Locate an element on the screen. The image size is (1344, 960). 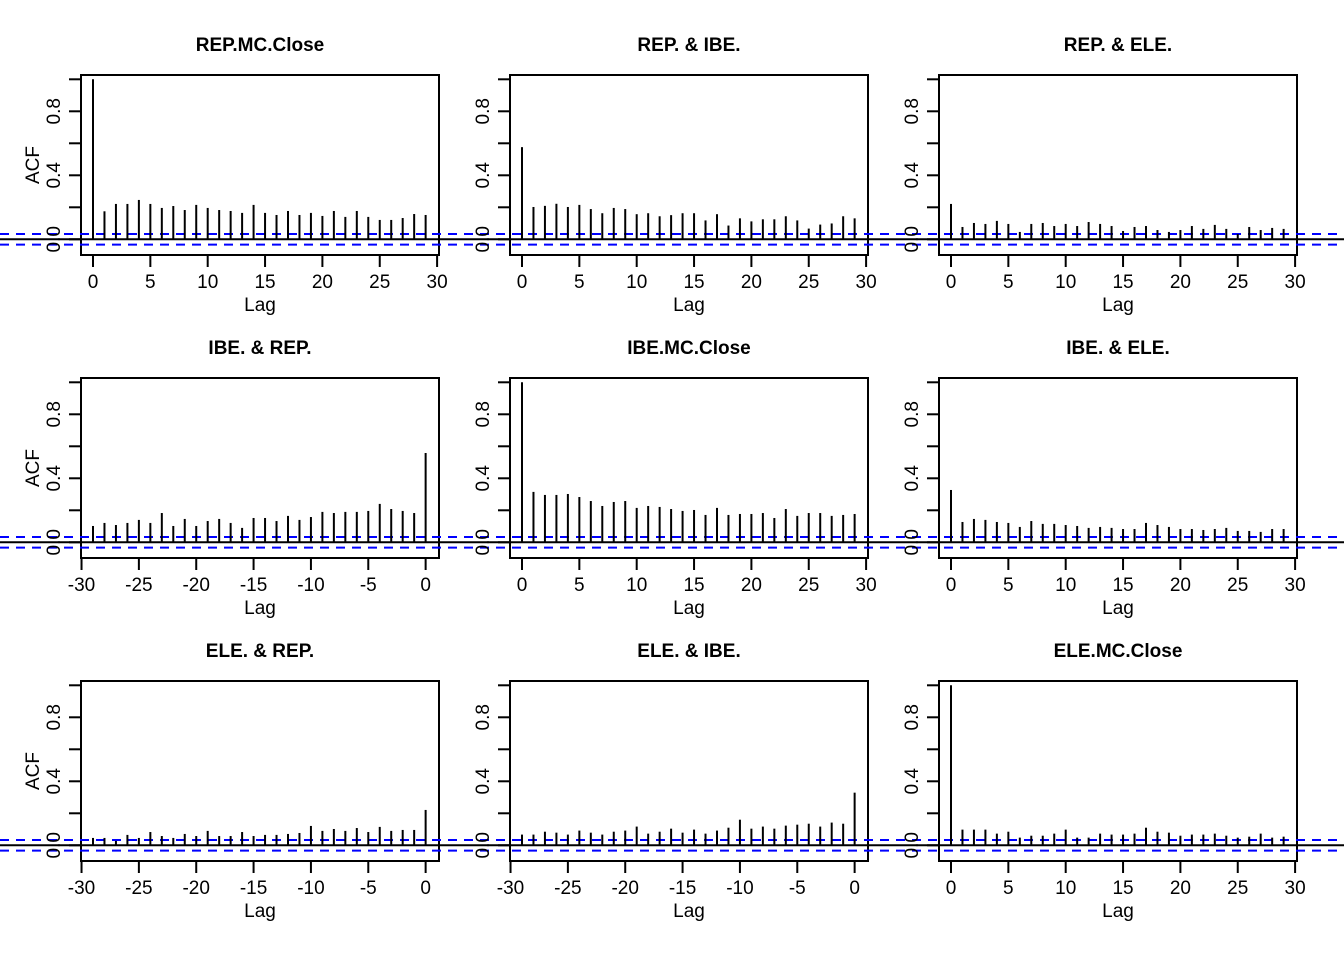
acf-panel: REP.MC.Close 0.0 0.4 0.8 0 5 10 15 20 25 30 Lag ACF is located at coordinates (224, 175).